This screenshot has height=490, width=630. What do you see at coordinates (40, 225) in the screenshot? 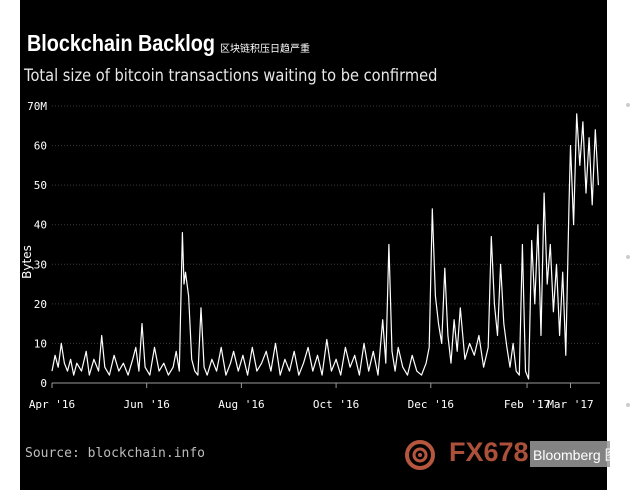
I see `y-tick-label: 40` at bounding box center [40, 225].